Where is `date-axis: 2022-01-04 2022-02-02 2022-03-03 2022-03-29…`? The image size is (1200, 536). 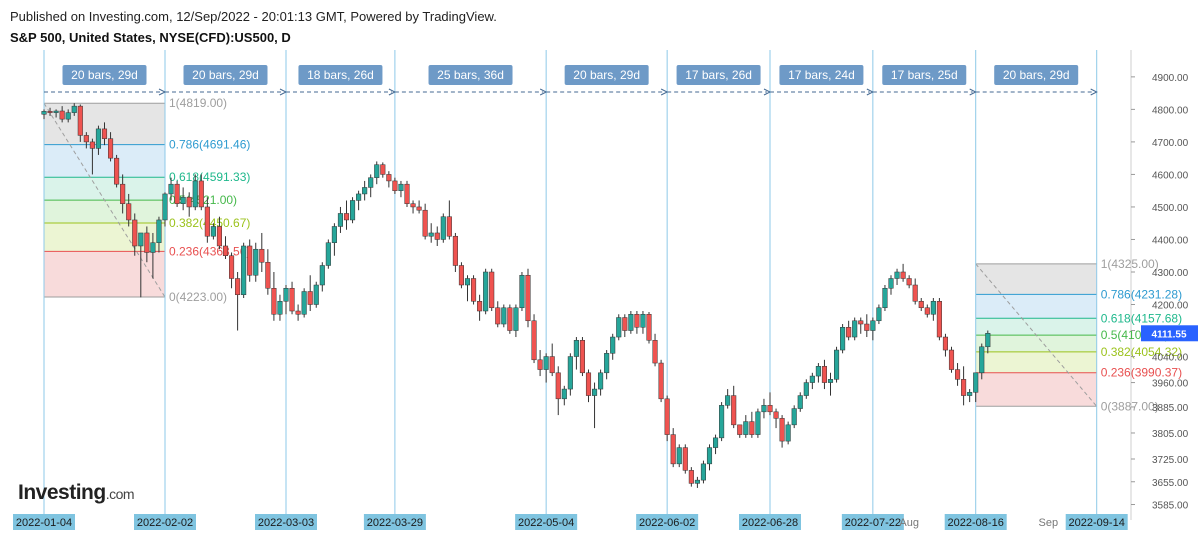 date-axis: 2022-01-04 2022-02-02 2022-03-03 2022-03-29… is located at coordinates (570, 522).